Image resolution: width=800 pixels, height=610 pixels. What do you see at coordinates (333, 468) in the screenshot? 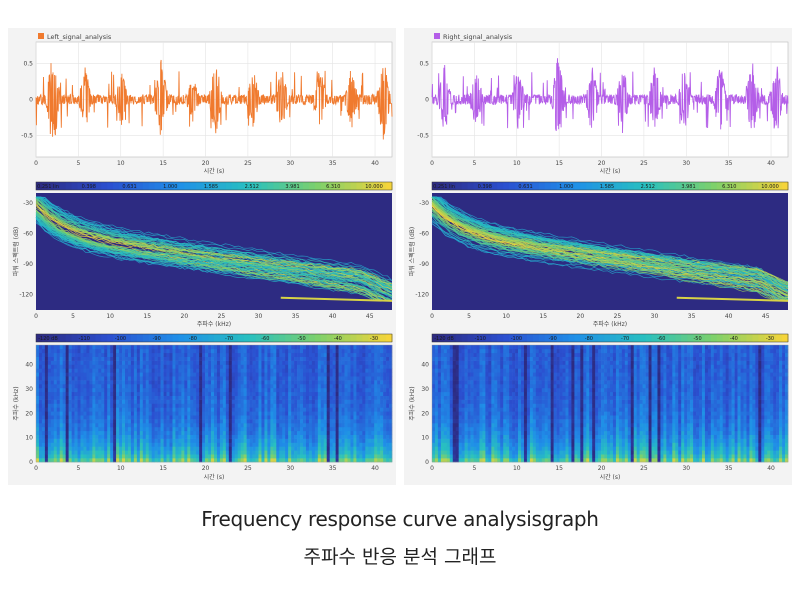
I see `x-tick-label: 35` at bounding box center [333, 468].